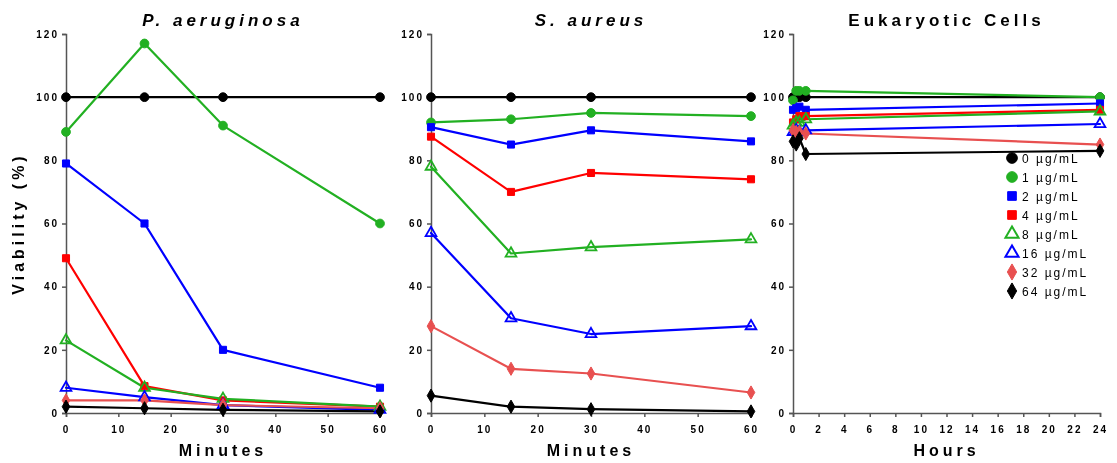  I want to click on x-tick-label: 14, so click(973, 429).